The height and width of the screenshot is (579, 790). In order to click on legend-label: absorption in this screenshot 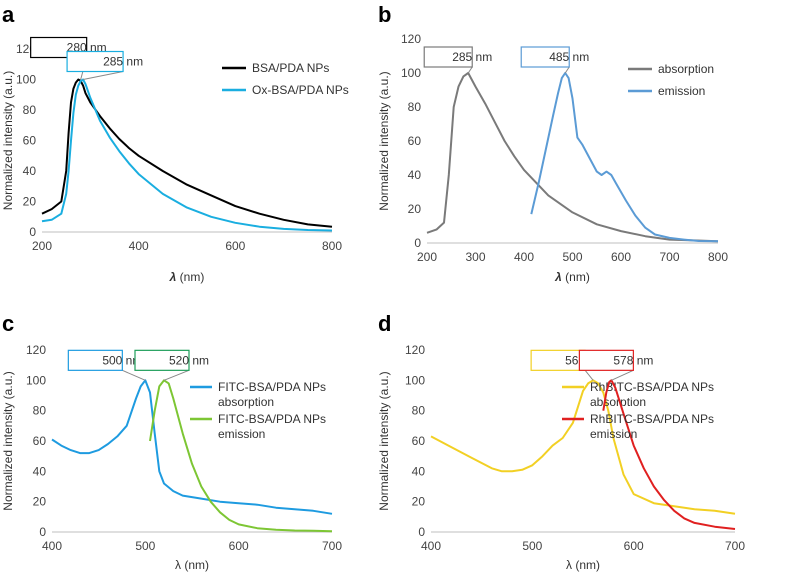, I will do `click(686, 69)`.